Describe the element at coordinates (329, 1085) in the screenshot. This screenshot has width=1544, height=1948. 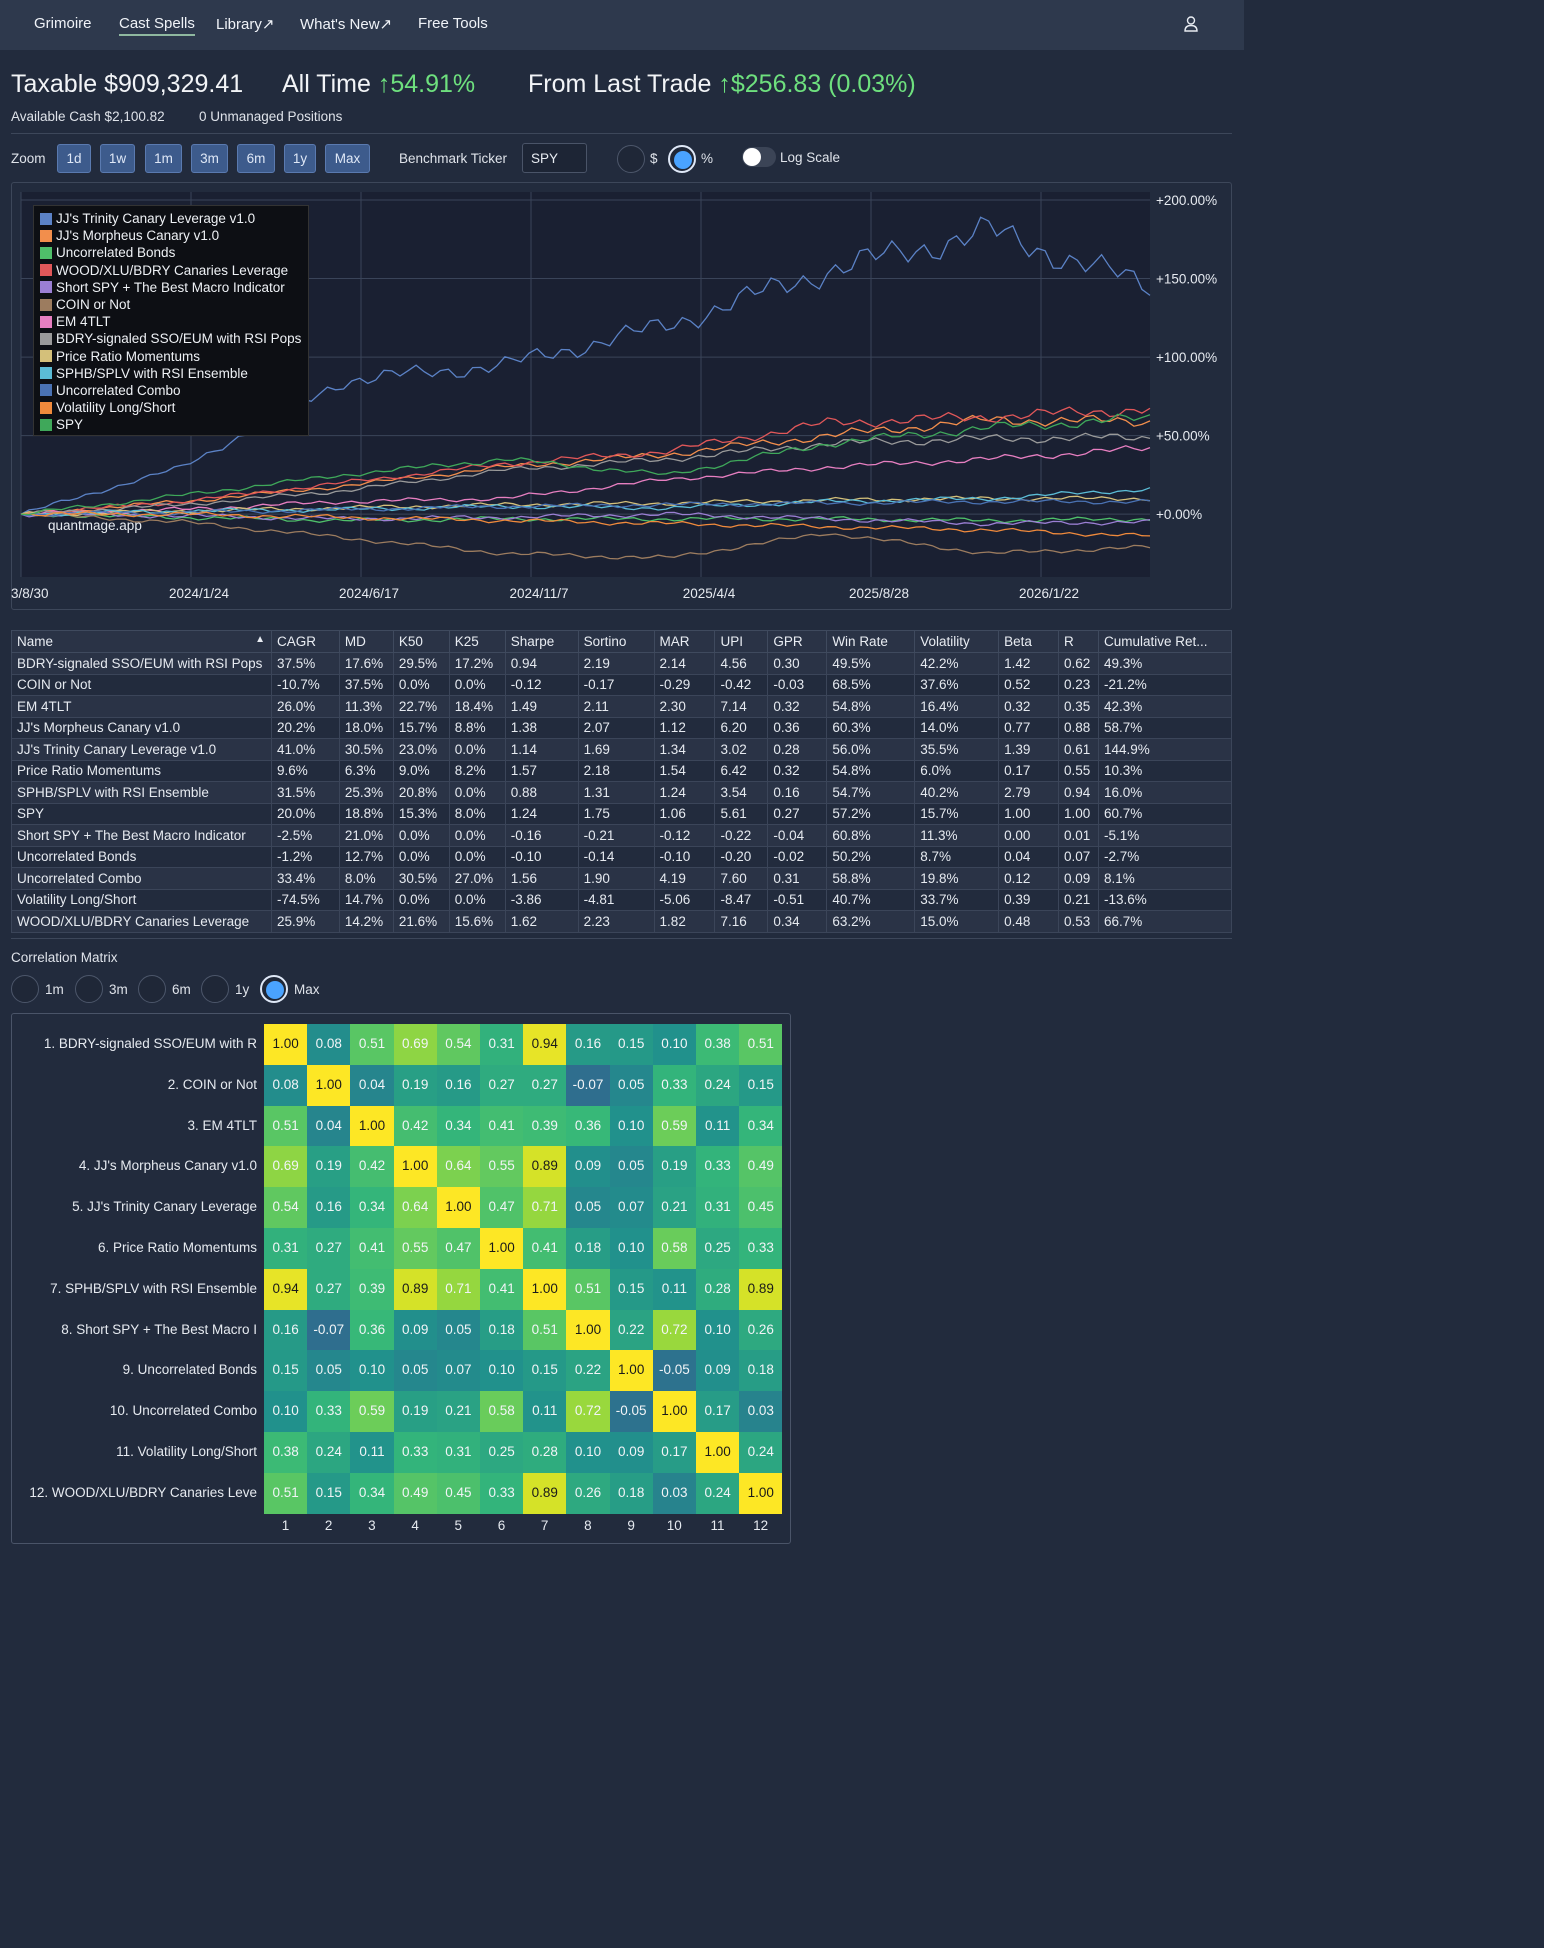
I see `matrix-cell: 1.00` at that location.